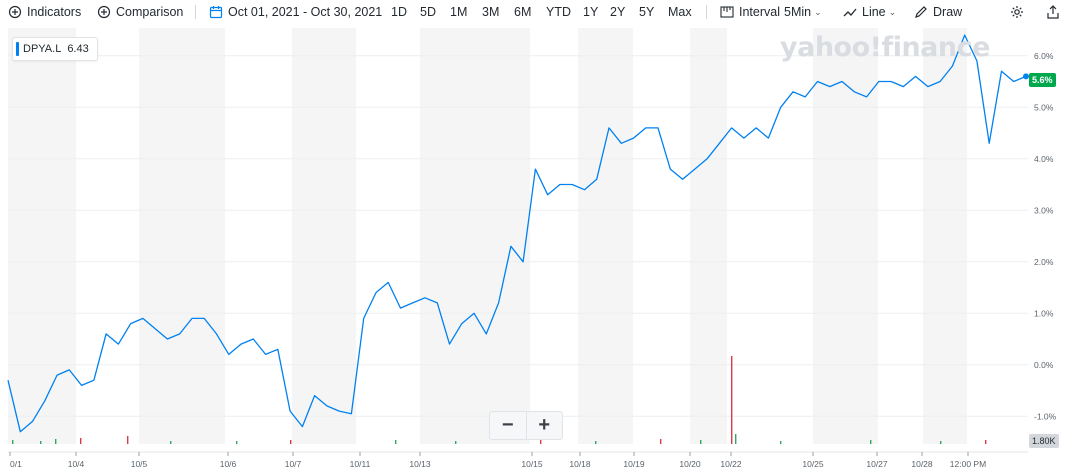  I want to click on settings-button, so click(1019, 12).